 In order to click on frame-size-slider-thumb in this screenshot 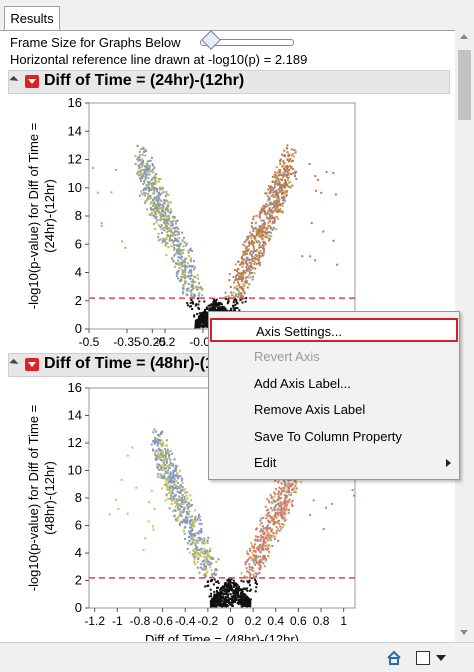, I will do `click(211, 40)`.